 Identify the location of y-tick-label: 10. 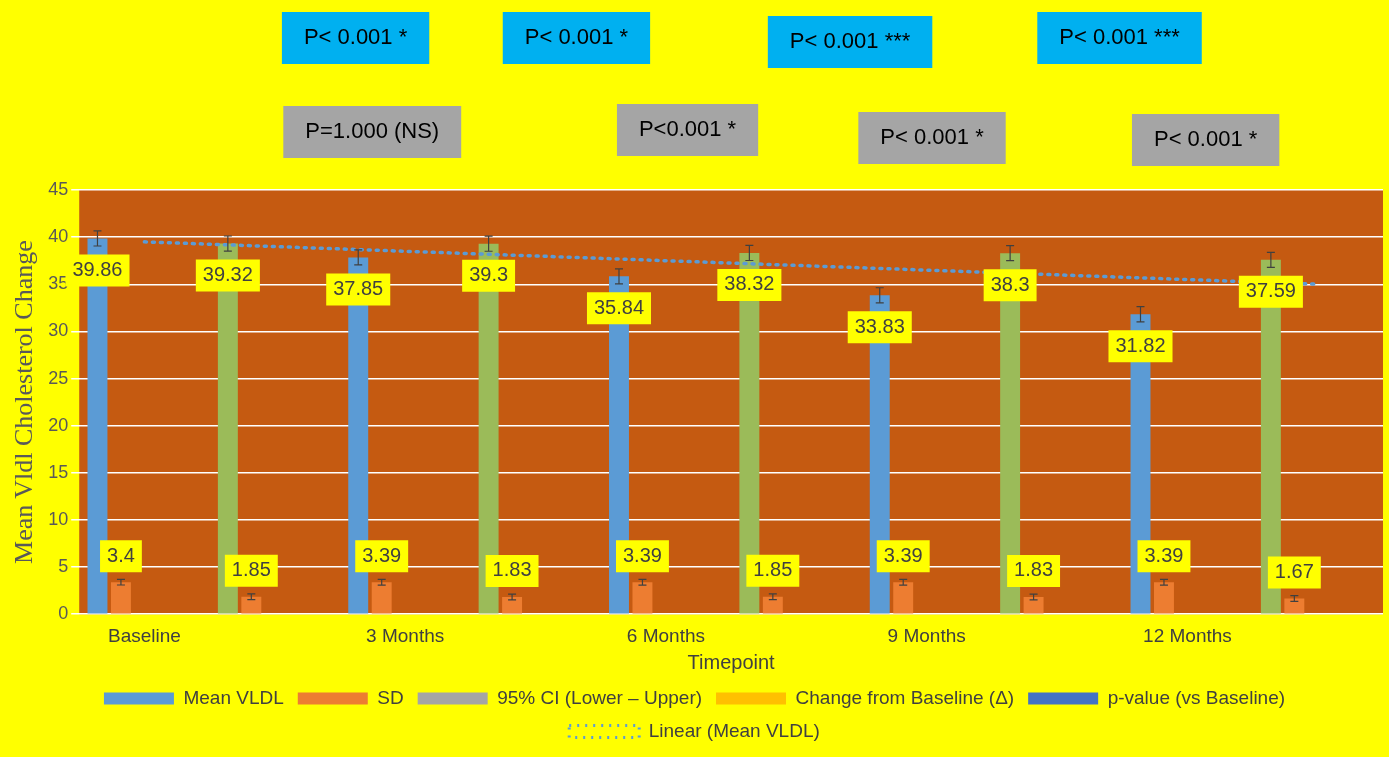
(58, 518).